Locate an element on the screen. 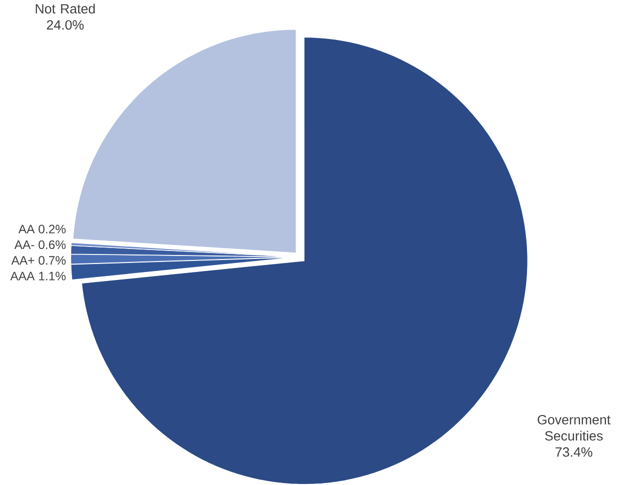 Image resolution: width=639 pixels, height=485 pixels. data-label: 73.4% is located at coordinates (574, 452).